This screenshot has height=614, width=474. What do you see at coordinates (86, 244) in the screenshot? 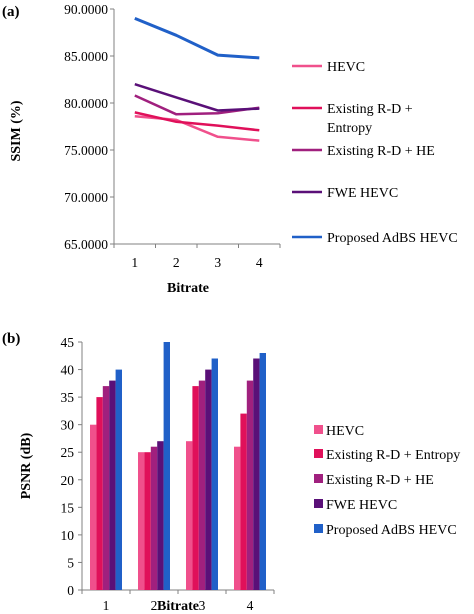
I see `ssim-y-tick-label: 65.0000` at bounding box center [86, 244].